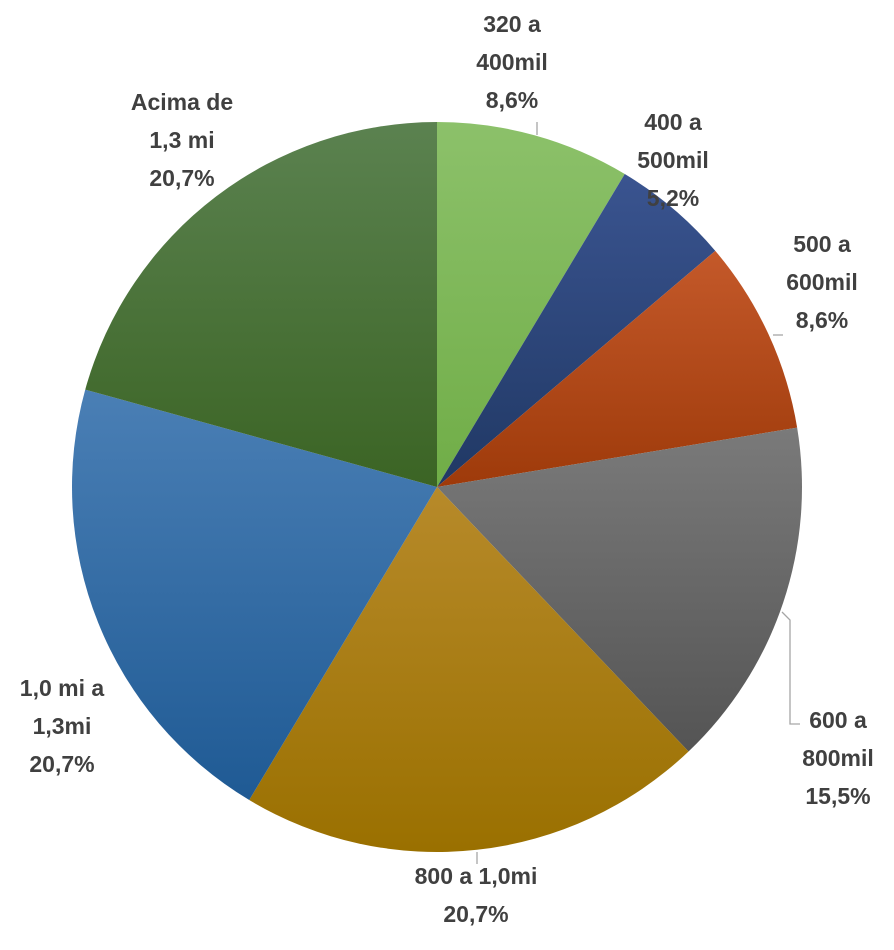 The height and width of the screenshot is (950, 894). I want to click on slice-label-line: 800 a 1,0mi, so click(476, 876).